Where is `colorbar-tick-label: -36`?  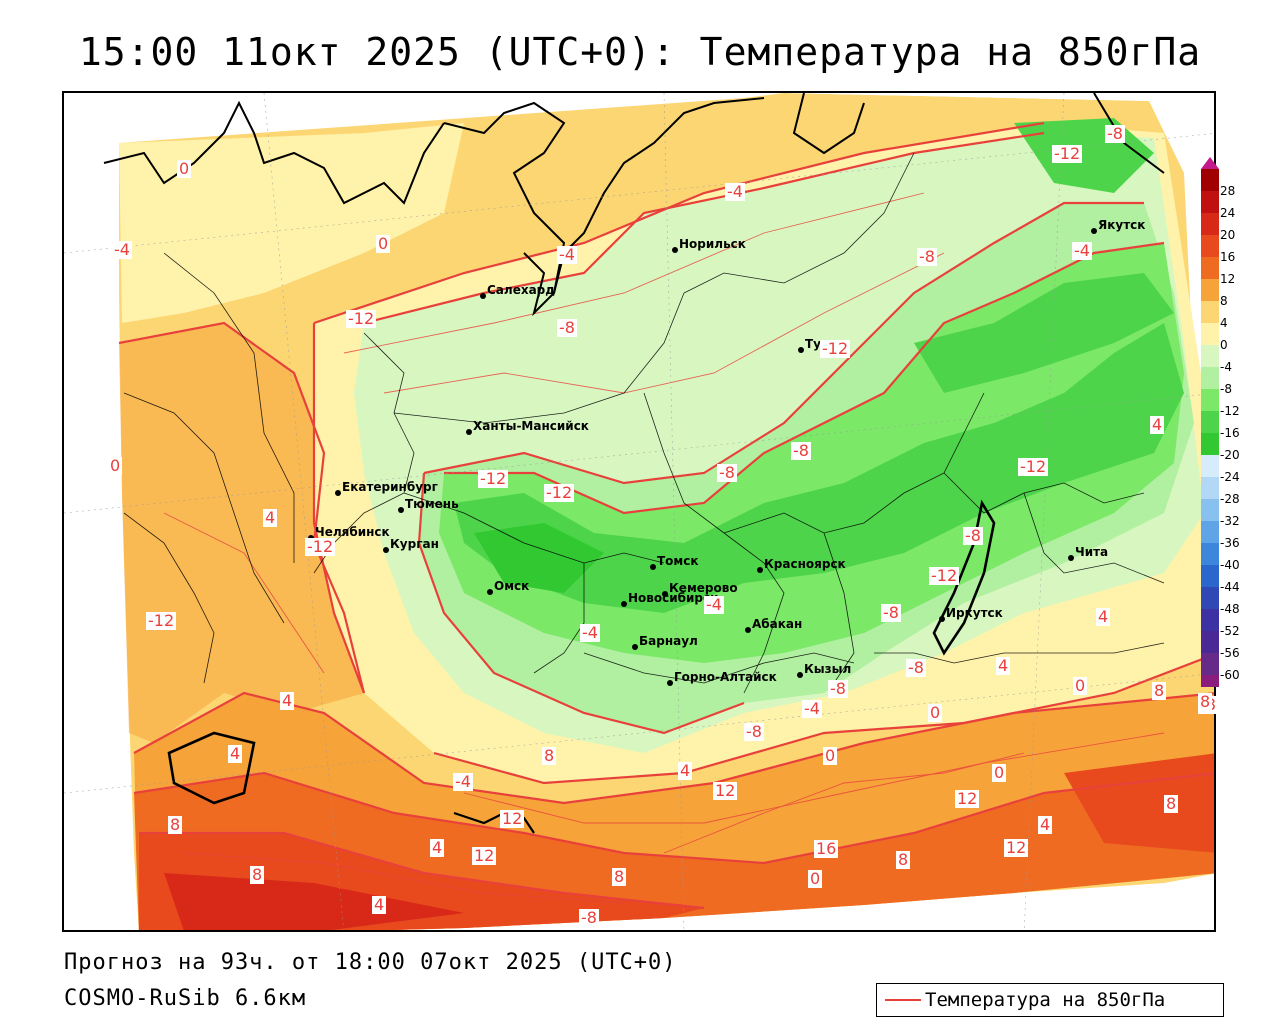
colorbar-tick-label: -36 is located at coordinates (1230, 543).